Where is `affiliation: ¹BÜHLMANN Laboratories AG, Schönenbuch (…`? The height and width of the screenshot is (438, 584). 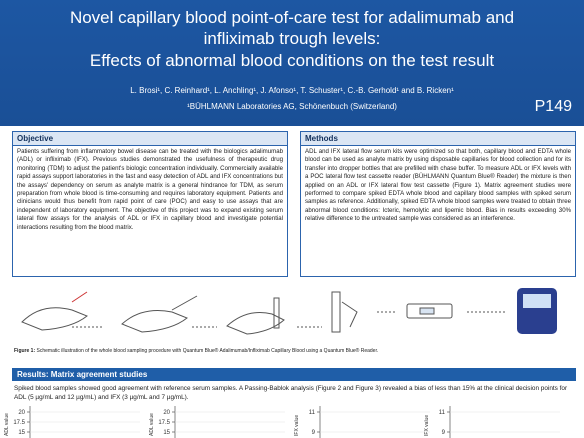
affiliation: ¹BÜHLMANN Laboratories AG, Schönenbuch (… is located at coordinates (292, 106).